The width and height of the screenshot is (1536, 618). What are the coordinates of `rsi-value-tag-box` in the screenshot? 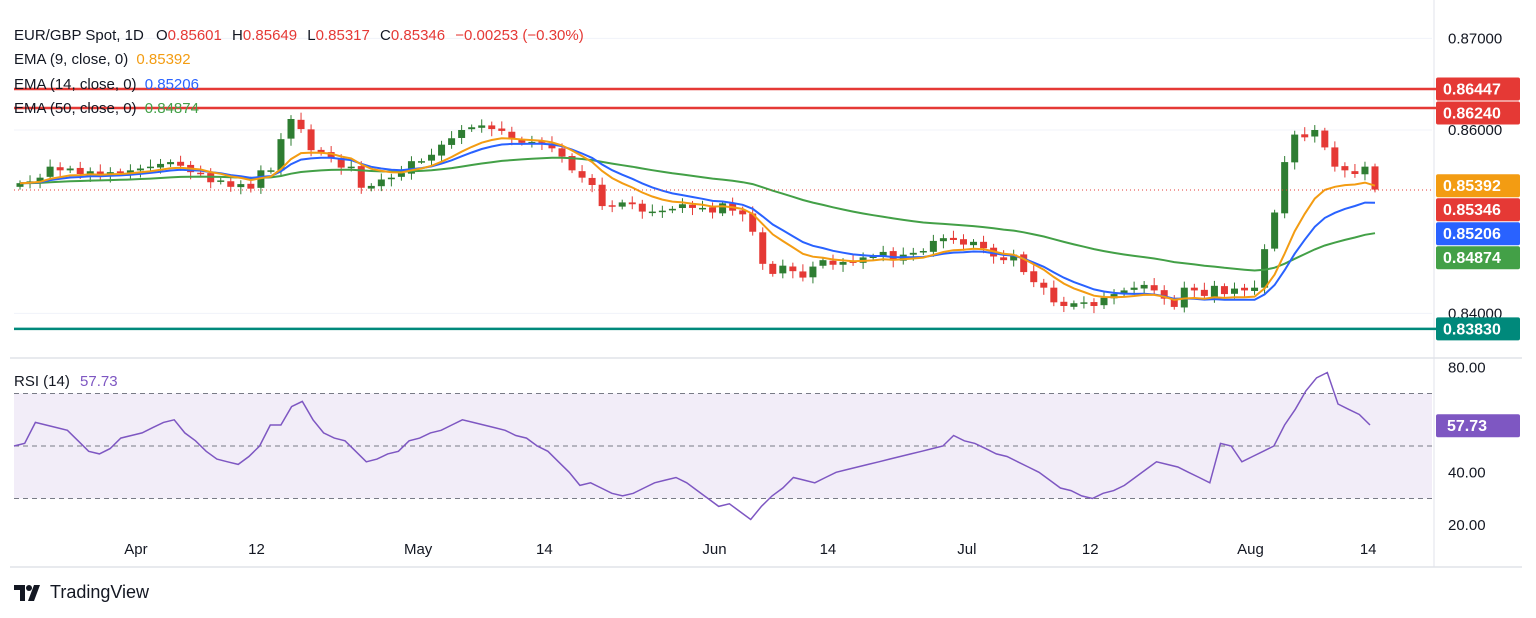 It's located at (1478, 426).